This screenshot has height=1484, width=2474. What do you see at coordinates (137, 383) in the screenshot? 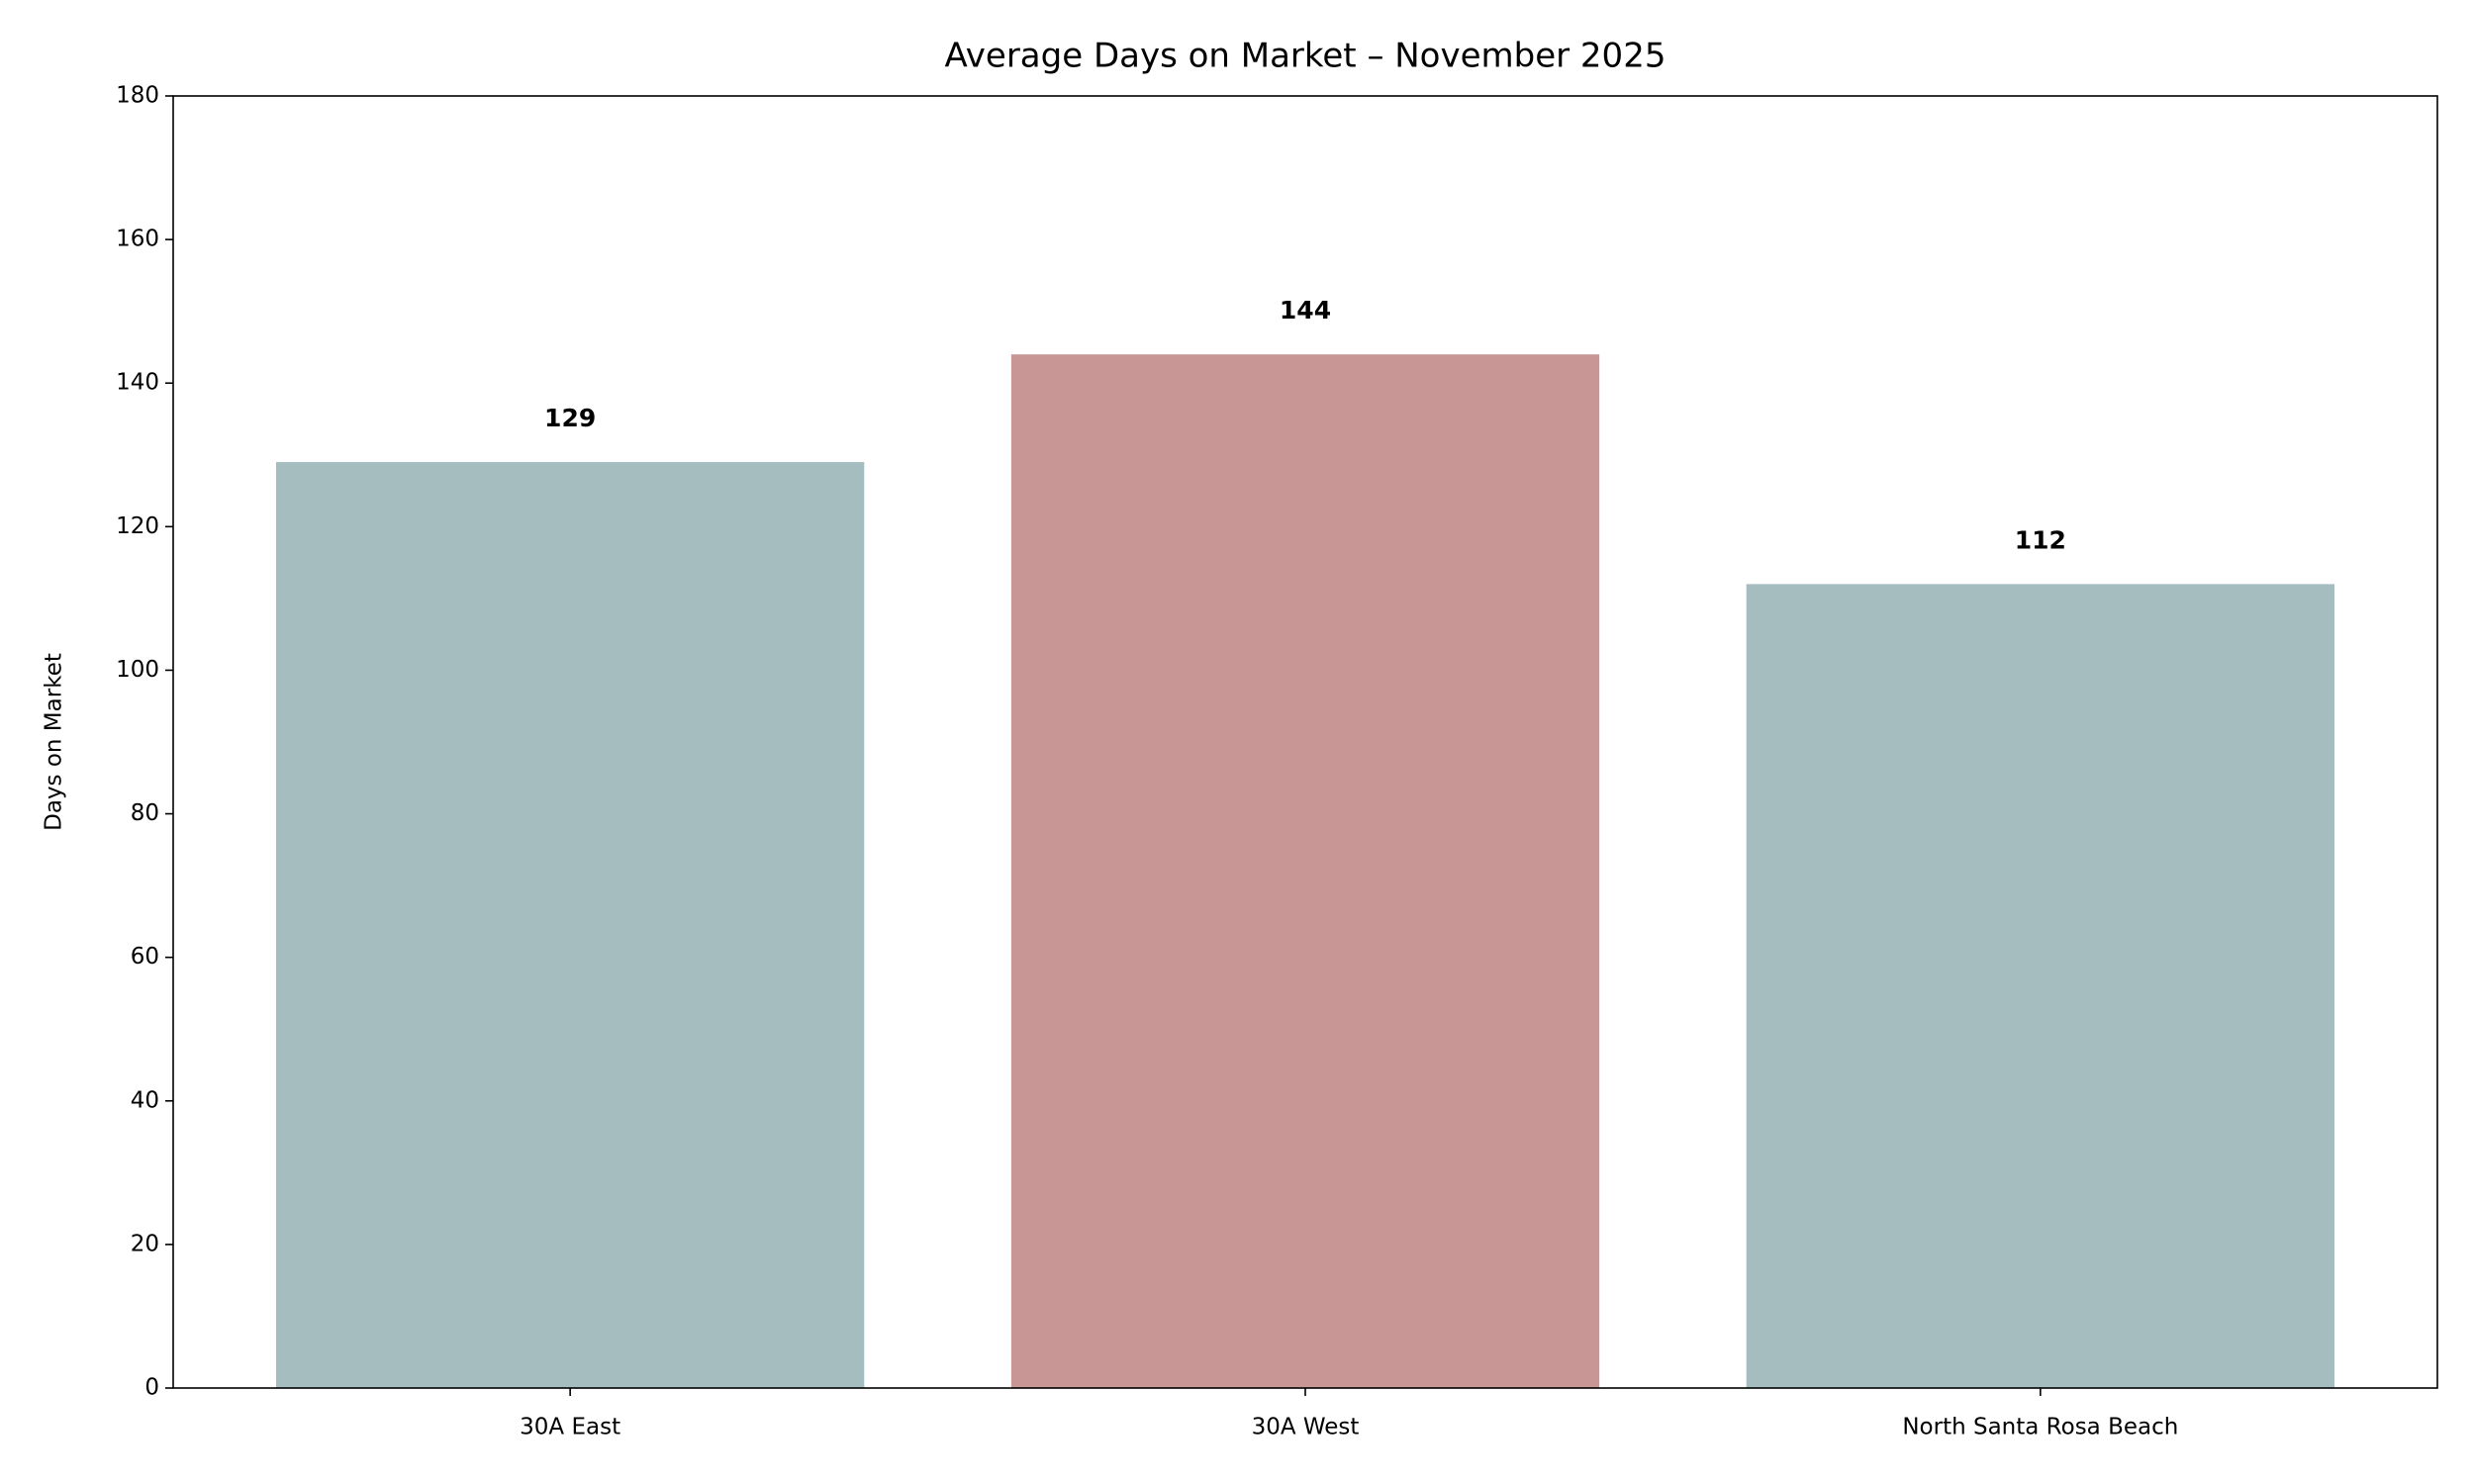
I see `y-tick-label: 140` at bounding box center [137, 383].